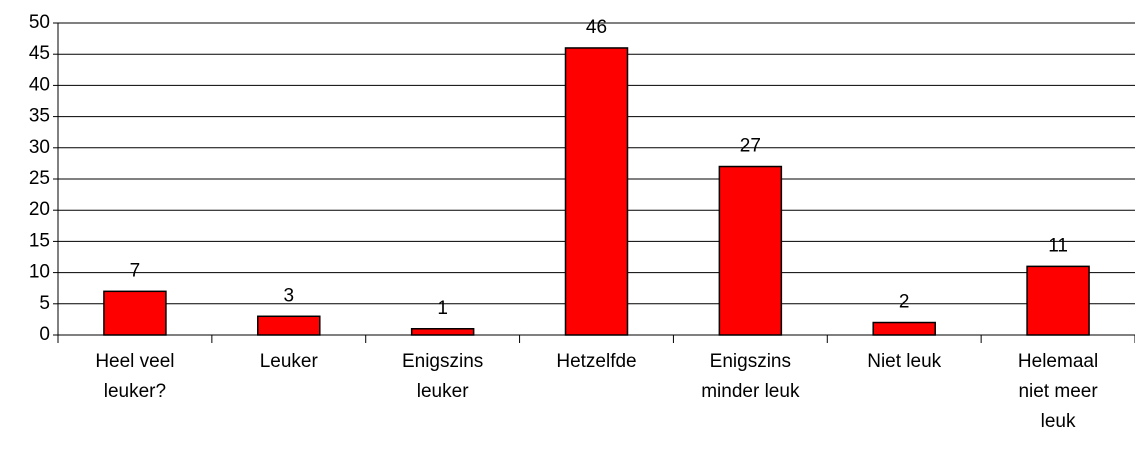  What do you see at coordinates (750, 146) in the screenshot?
I see `data-label: 27` at bounding box center [750, 146].